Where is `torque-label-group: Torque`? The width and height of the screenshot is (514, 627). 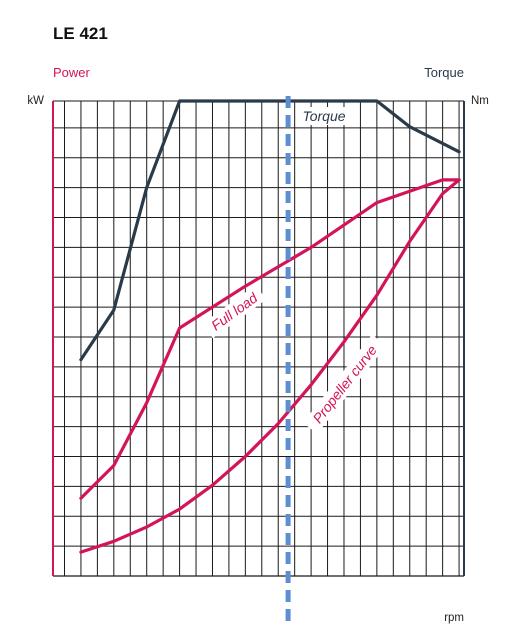 torque-label-group: Torque is located at coordinates (324, 116).